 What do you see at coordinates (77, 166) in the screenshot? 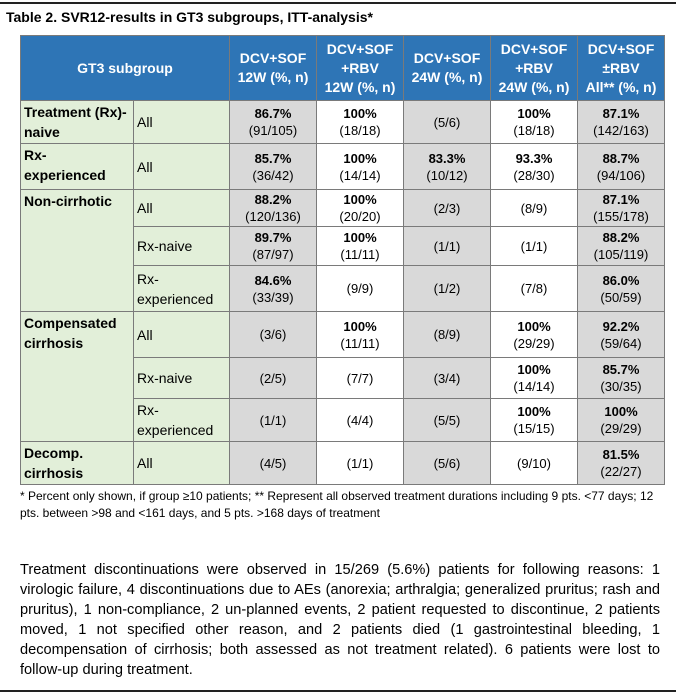
I see `group-label: Rx- experienced` at bounding box center [77, 166].